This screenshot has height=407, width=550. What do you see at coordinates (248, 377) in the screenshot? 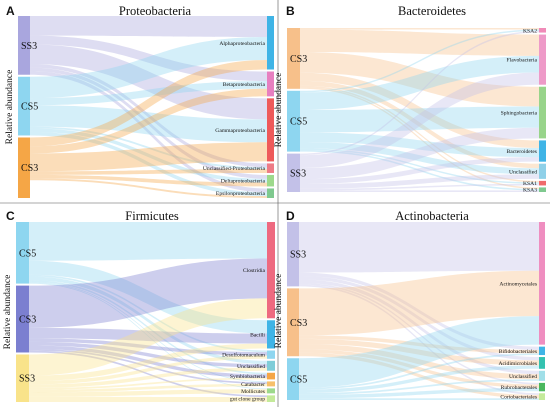
I see `target-label: Symbiobacteria` at bounding box center [248, 377].